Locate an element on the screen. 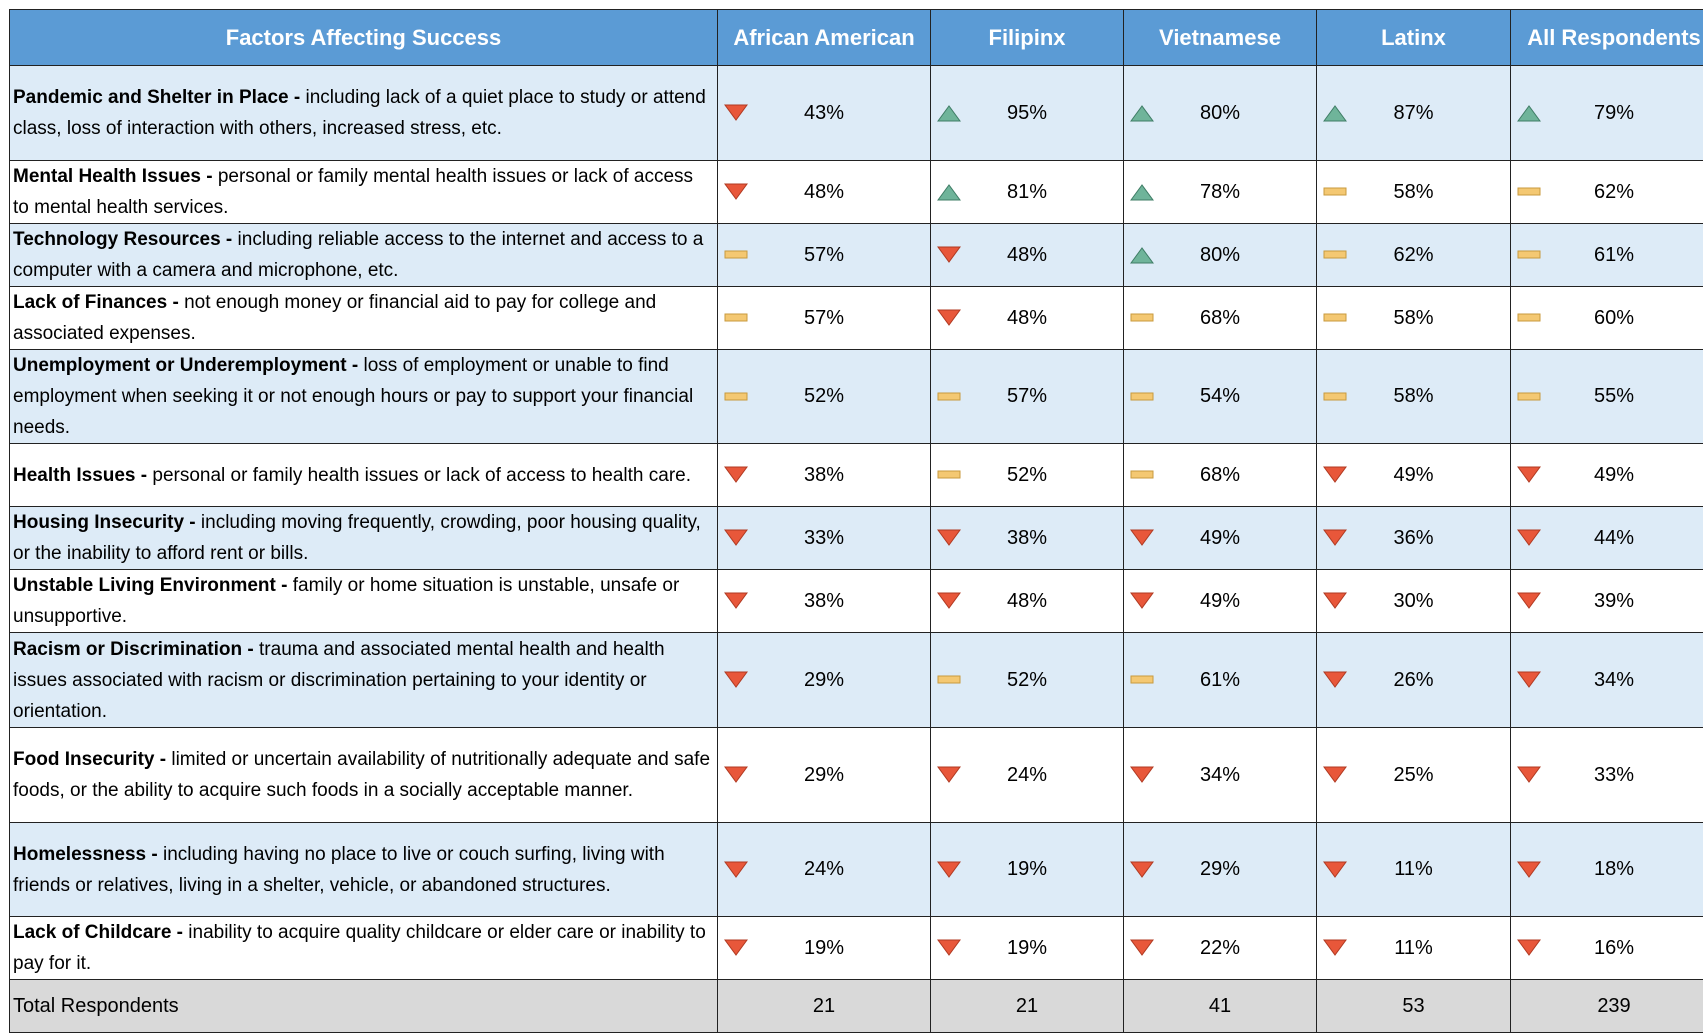 The image size is (1703, 1033). value-cell: 95% is located at coordinates (1027, 113).